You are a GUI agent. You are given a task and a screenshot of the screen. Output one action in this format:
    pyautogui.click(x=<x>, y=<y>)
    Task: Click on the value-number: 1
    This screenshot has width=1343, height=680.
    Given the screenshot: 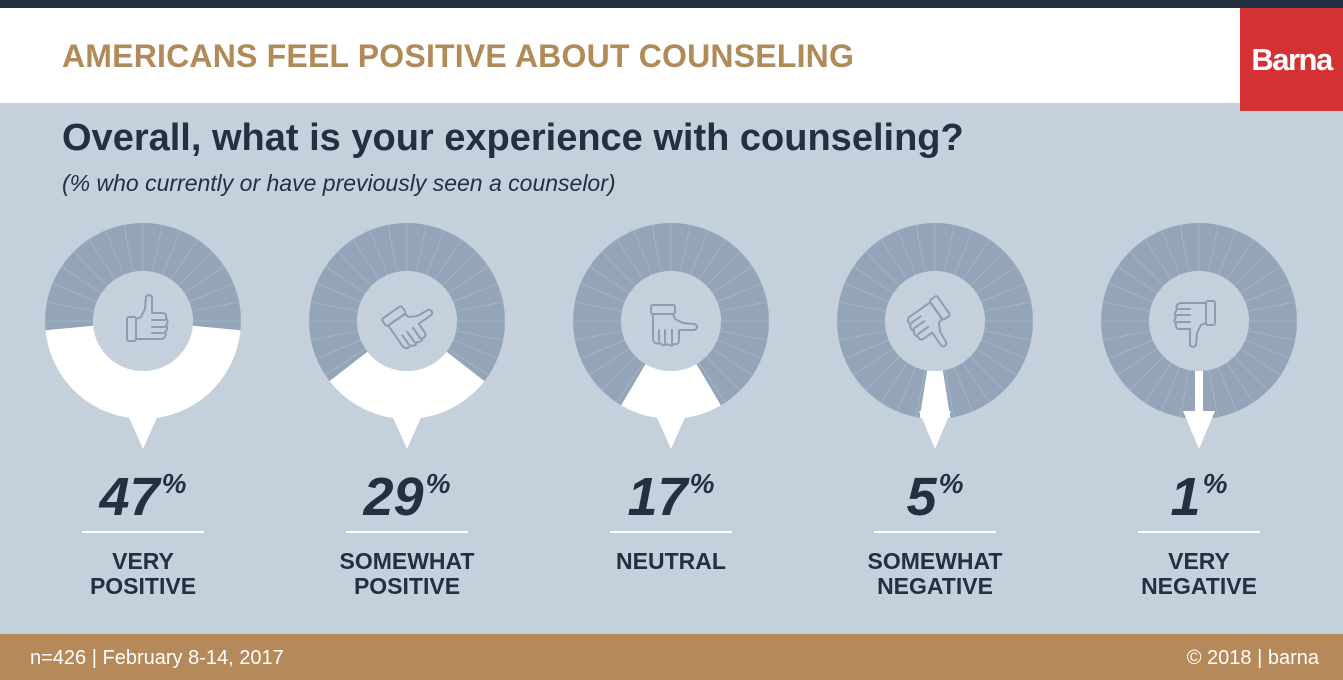 What is the action you would take?
    pyautogui.click(x=1185, y=497)
    